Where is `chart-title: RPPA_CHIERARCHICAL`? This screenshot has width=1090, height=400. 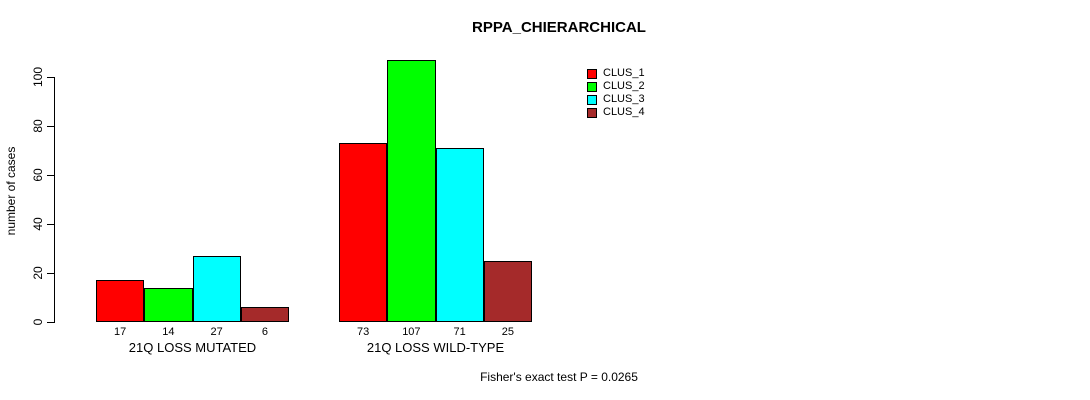
chart-title: RPPA_CHIERARCHICAL is located at coordinates (559, 27).